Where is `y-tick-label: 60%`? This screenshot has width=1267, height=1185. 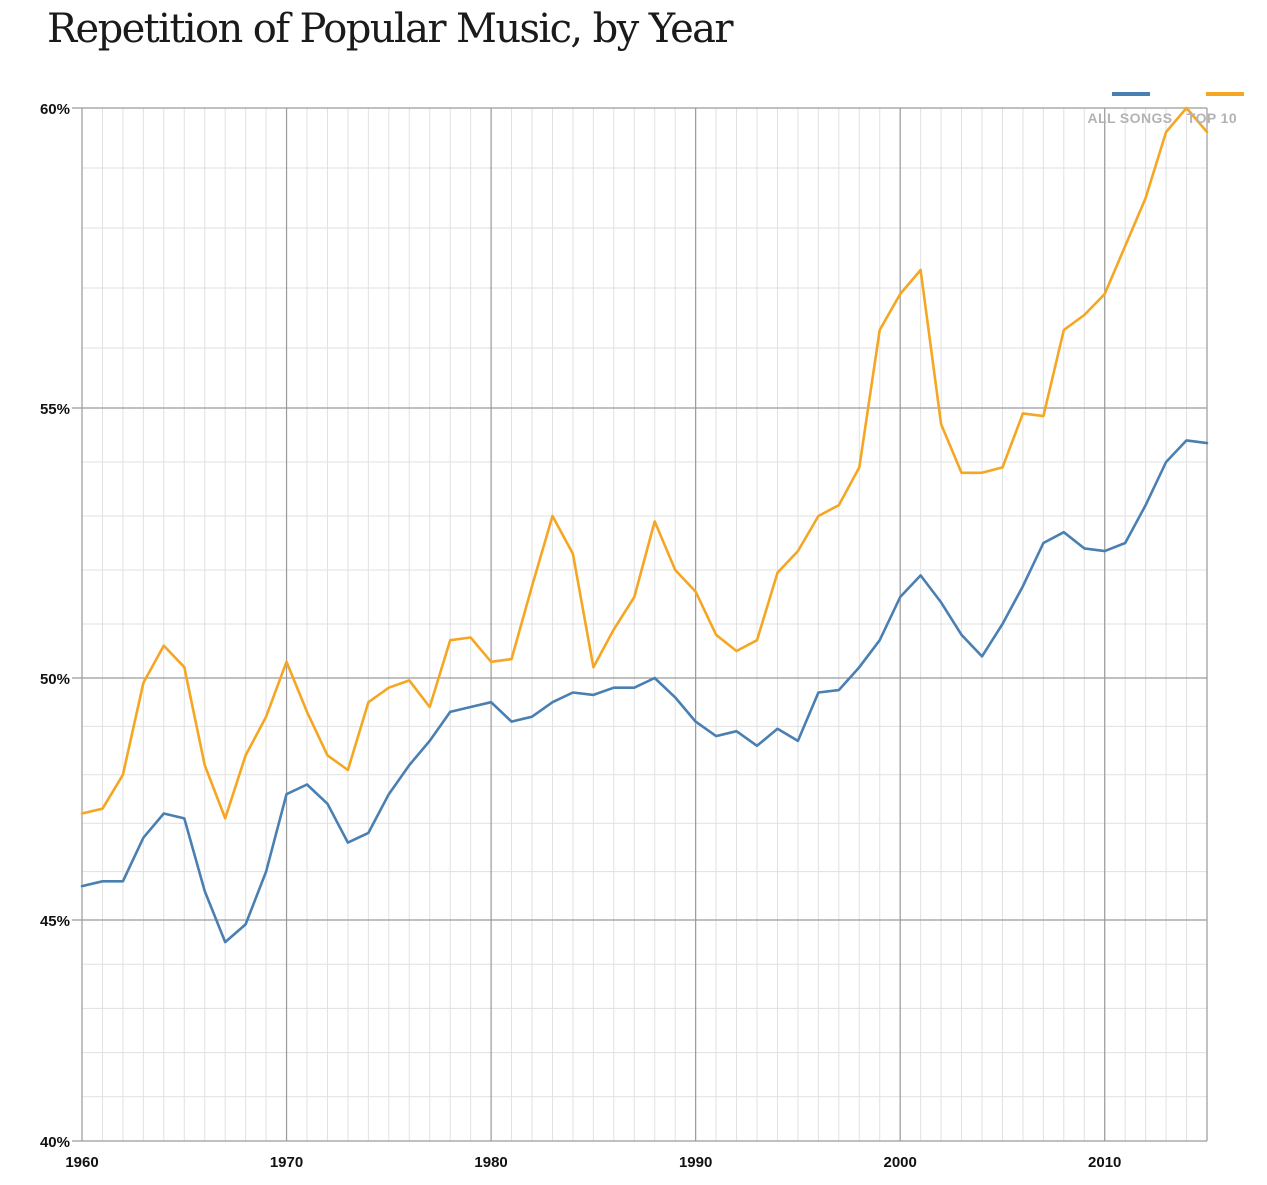 y-tick-label: 60% is located at coordinates (55, 109).